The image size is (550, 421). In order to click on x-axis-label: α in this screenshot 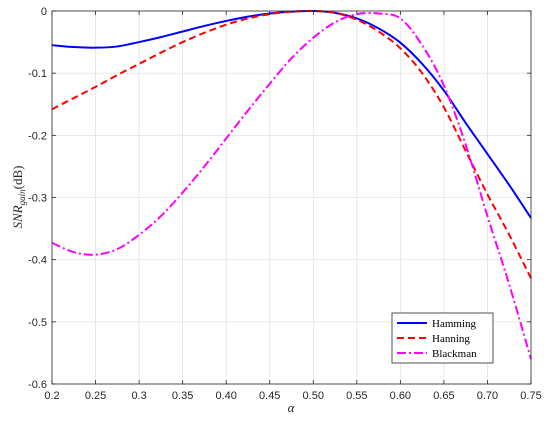, I will do `click(292, 407)`.